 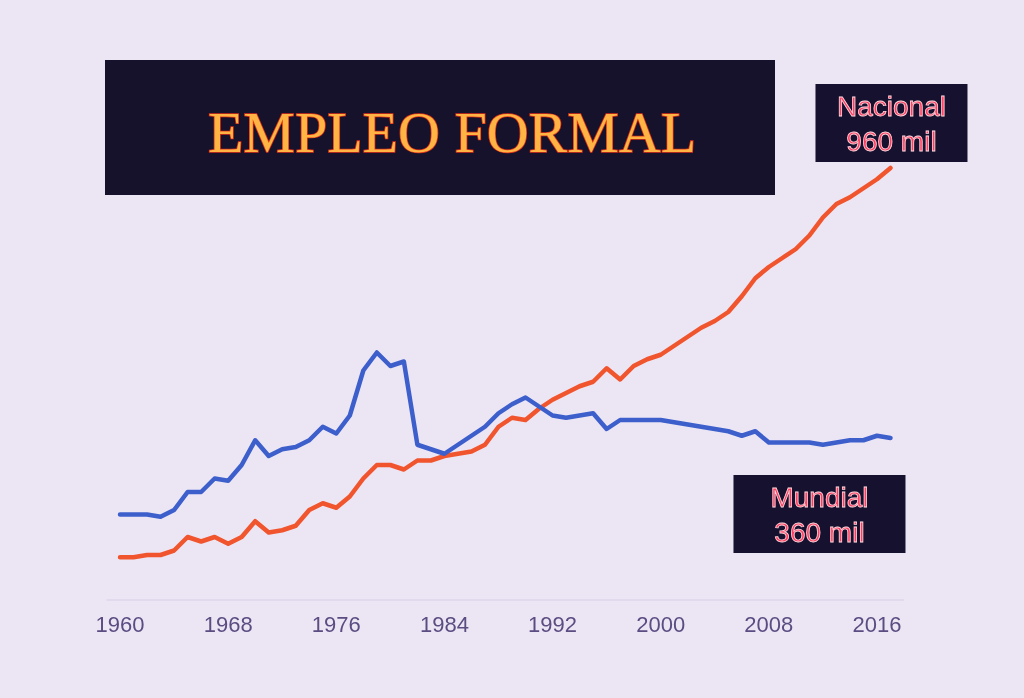 What do you see at coordinates (819, 497) in the screenshot?
I see `series-label: Mundial` at bounding box center [819, 497].